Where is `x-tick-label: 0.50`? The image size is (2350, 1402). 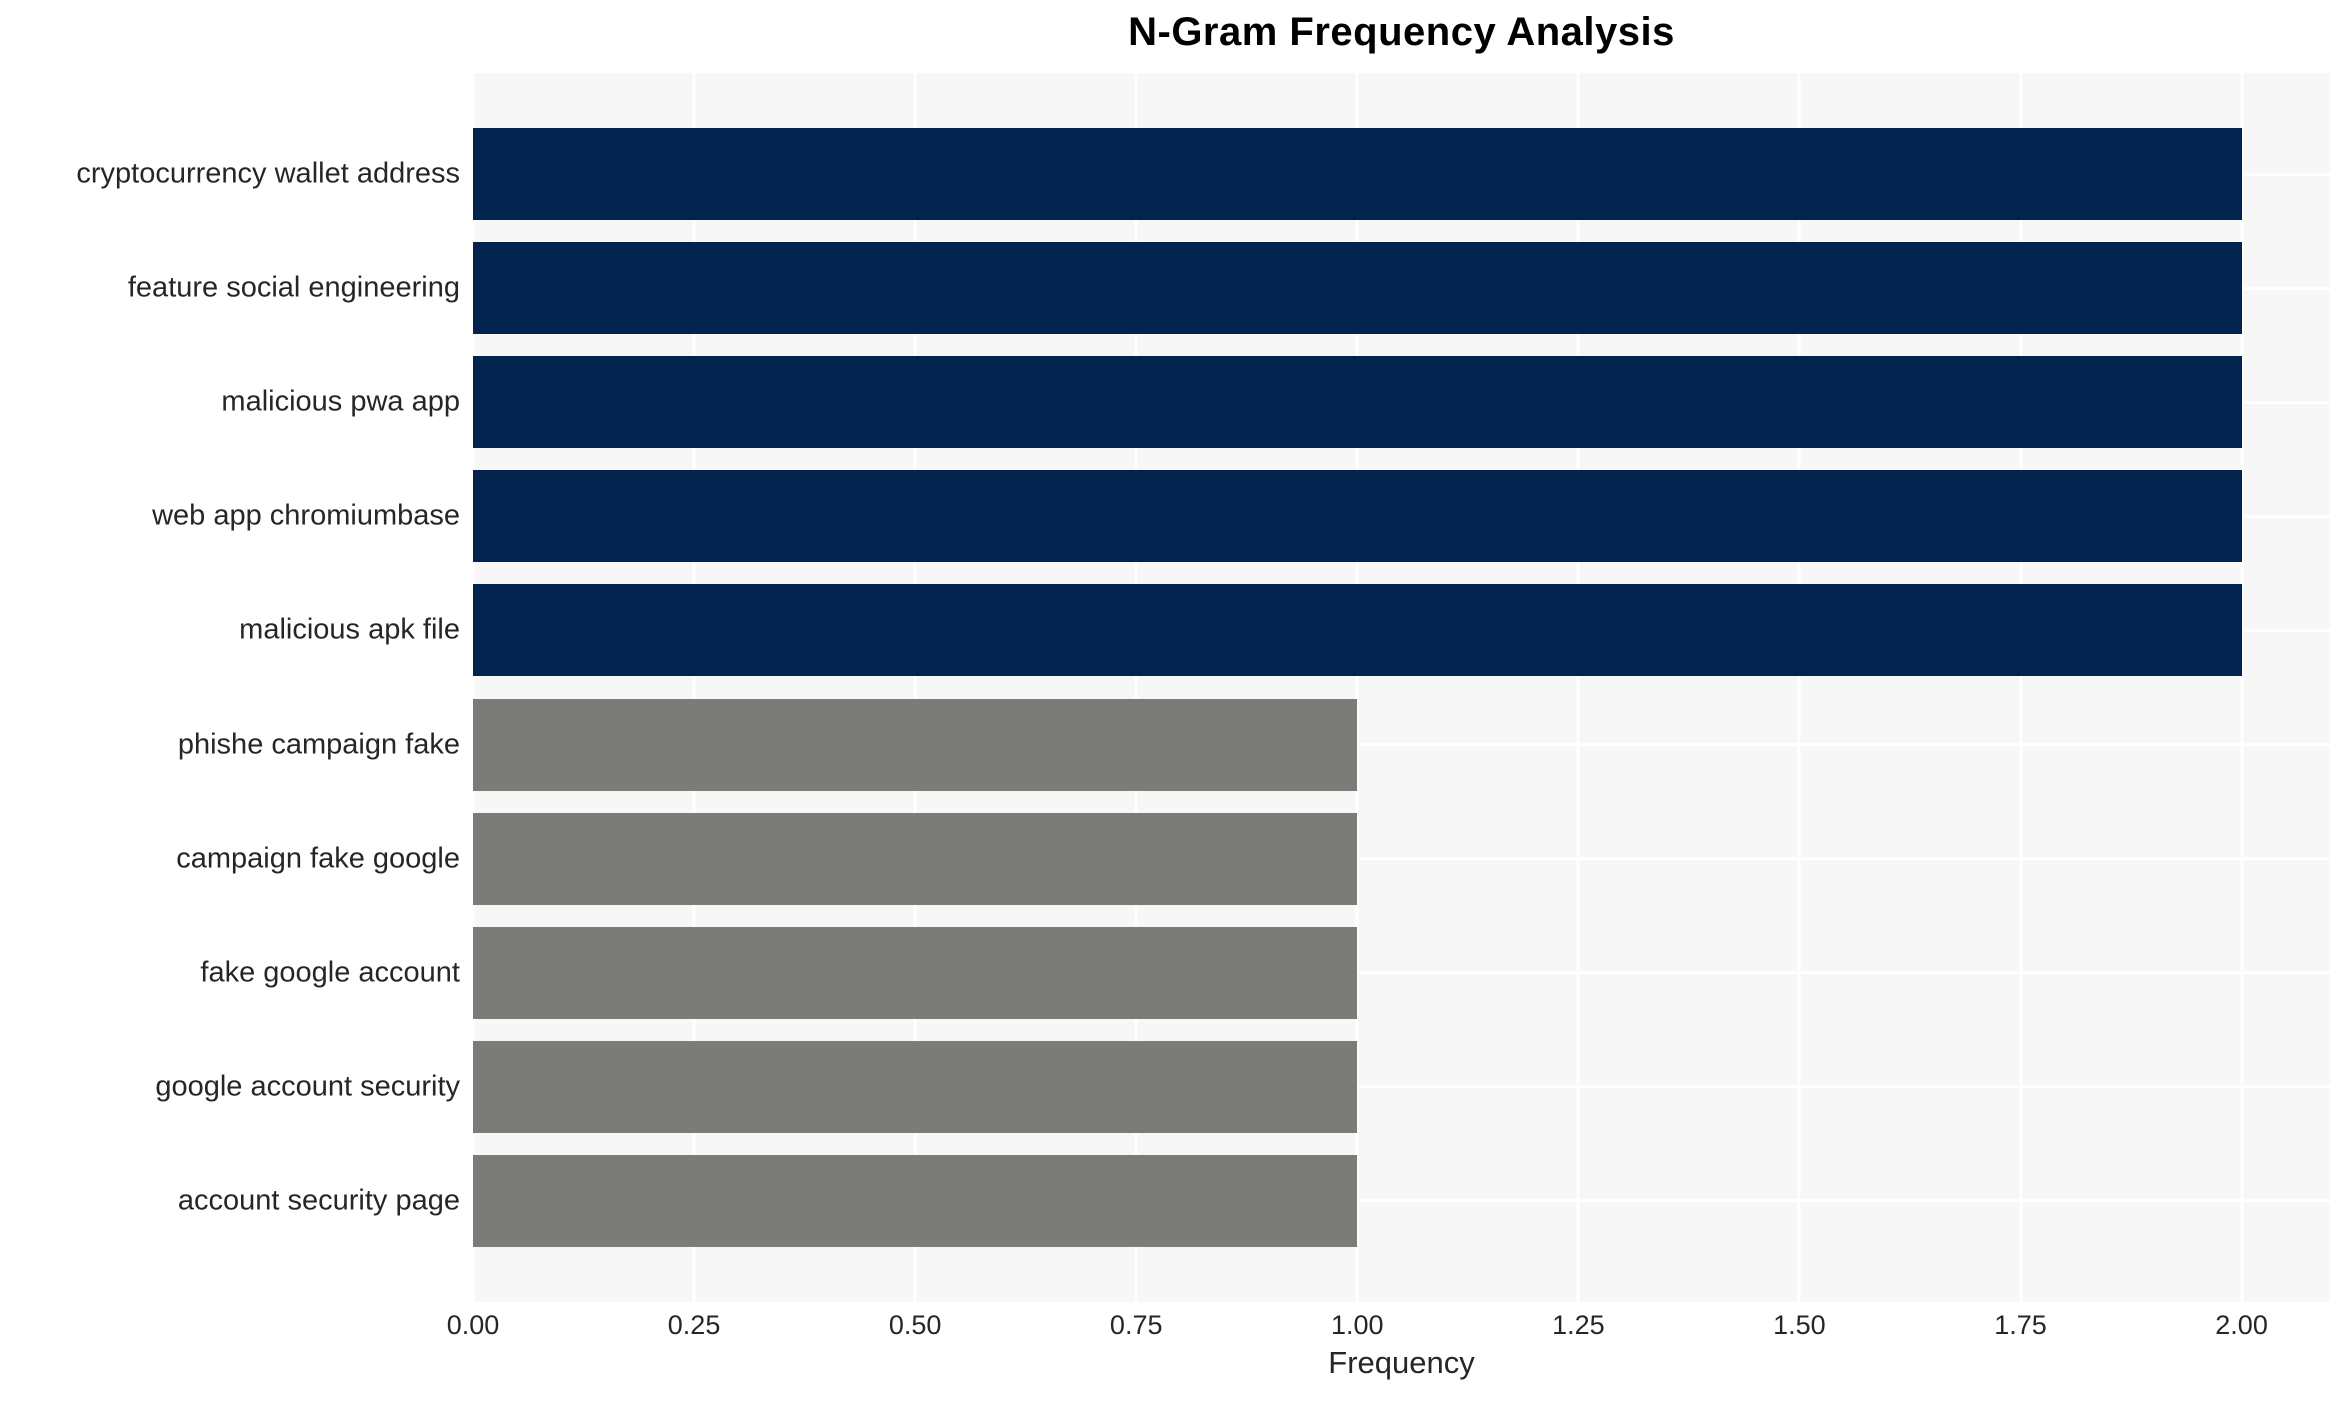
x-tick-label: 0.50 is located at coordinates (915, 1325).